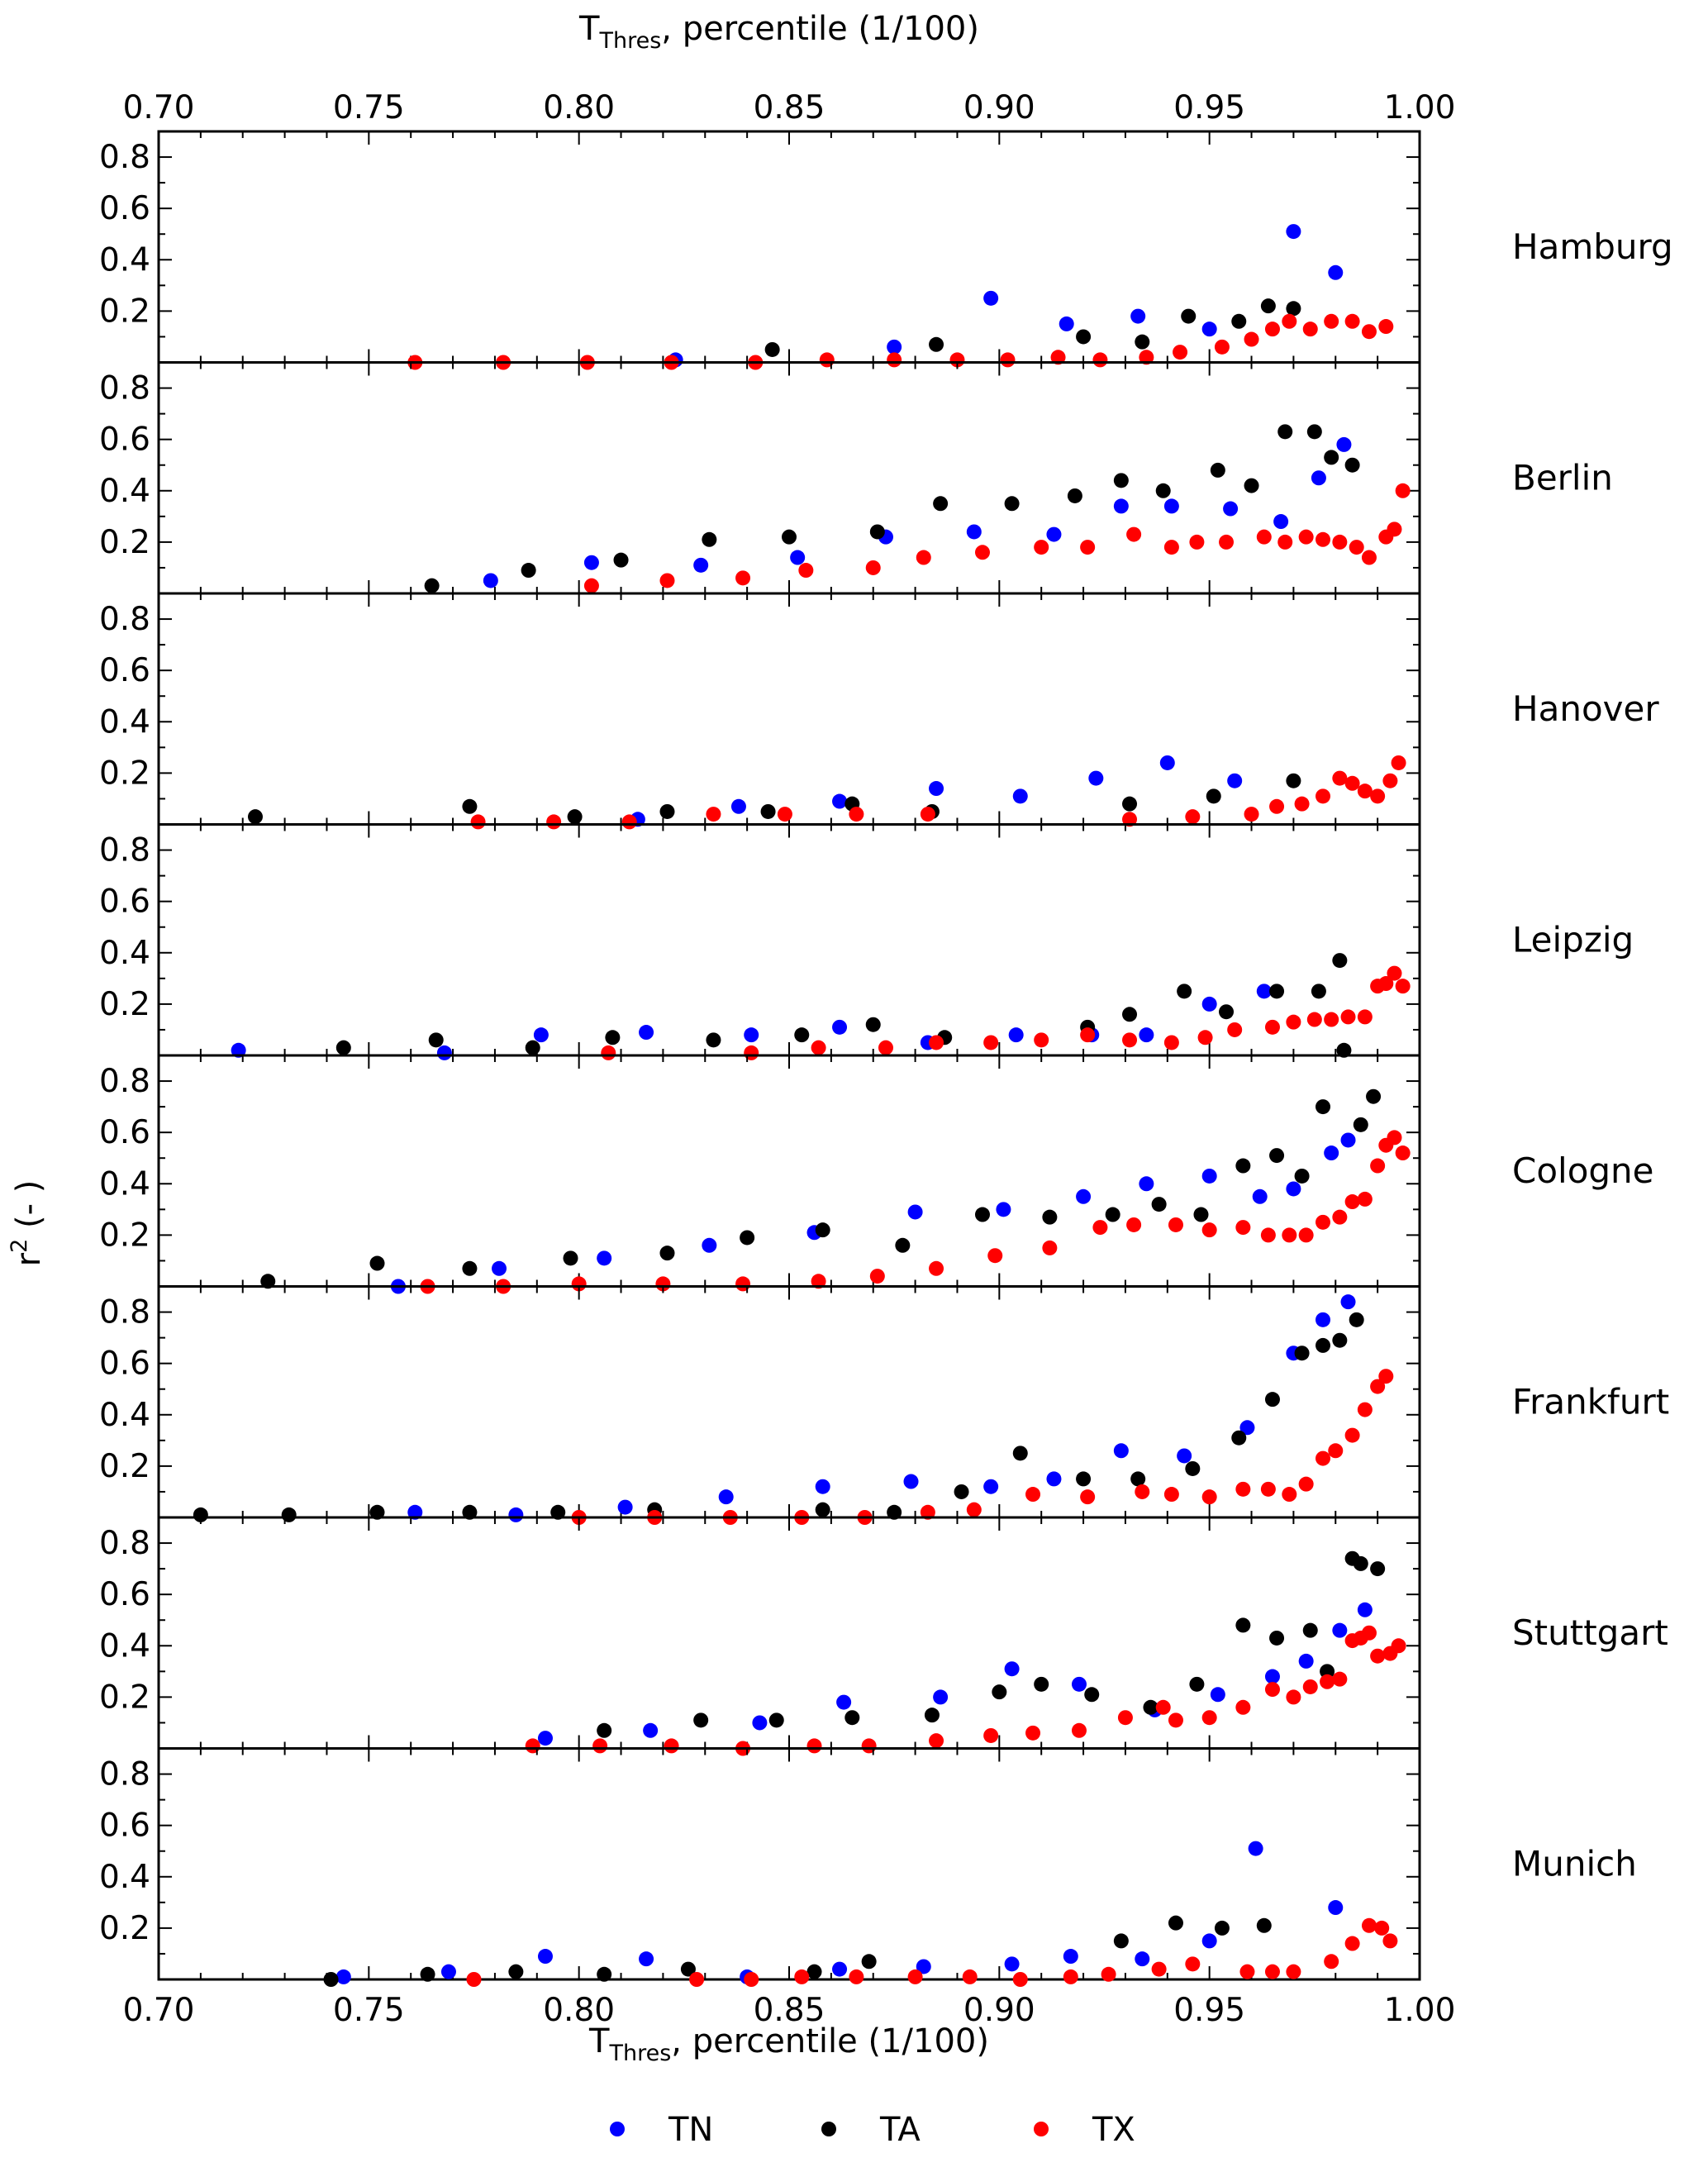 This screenshot has width=1708, height=2172. I want to click on panel-munich: 0.2 0.4 0.6 0.8 Munich, so click(868, 1867).